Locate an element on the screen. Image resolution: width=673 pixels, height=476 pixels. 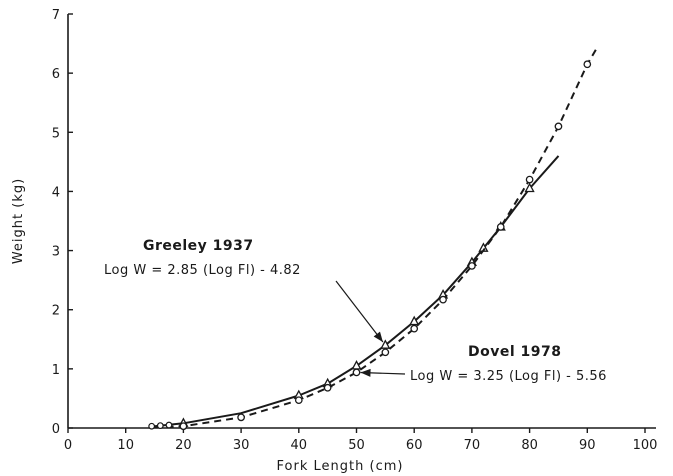
x-tick-label: 90 is located at coordinates (587, 445).